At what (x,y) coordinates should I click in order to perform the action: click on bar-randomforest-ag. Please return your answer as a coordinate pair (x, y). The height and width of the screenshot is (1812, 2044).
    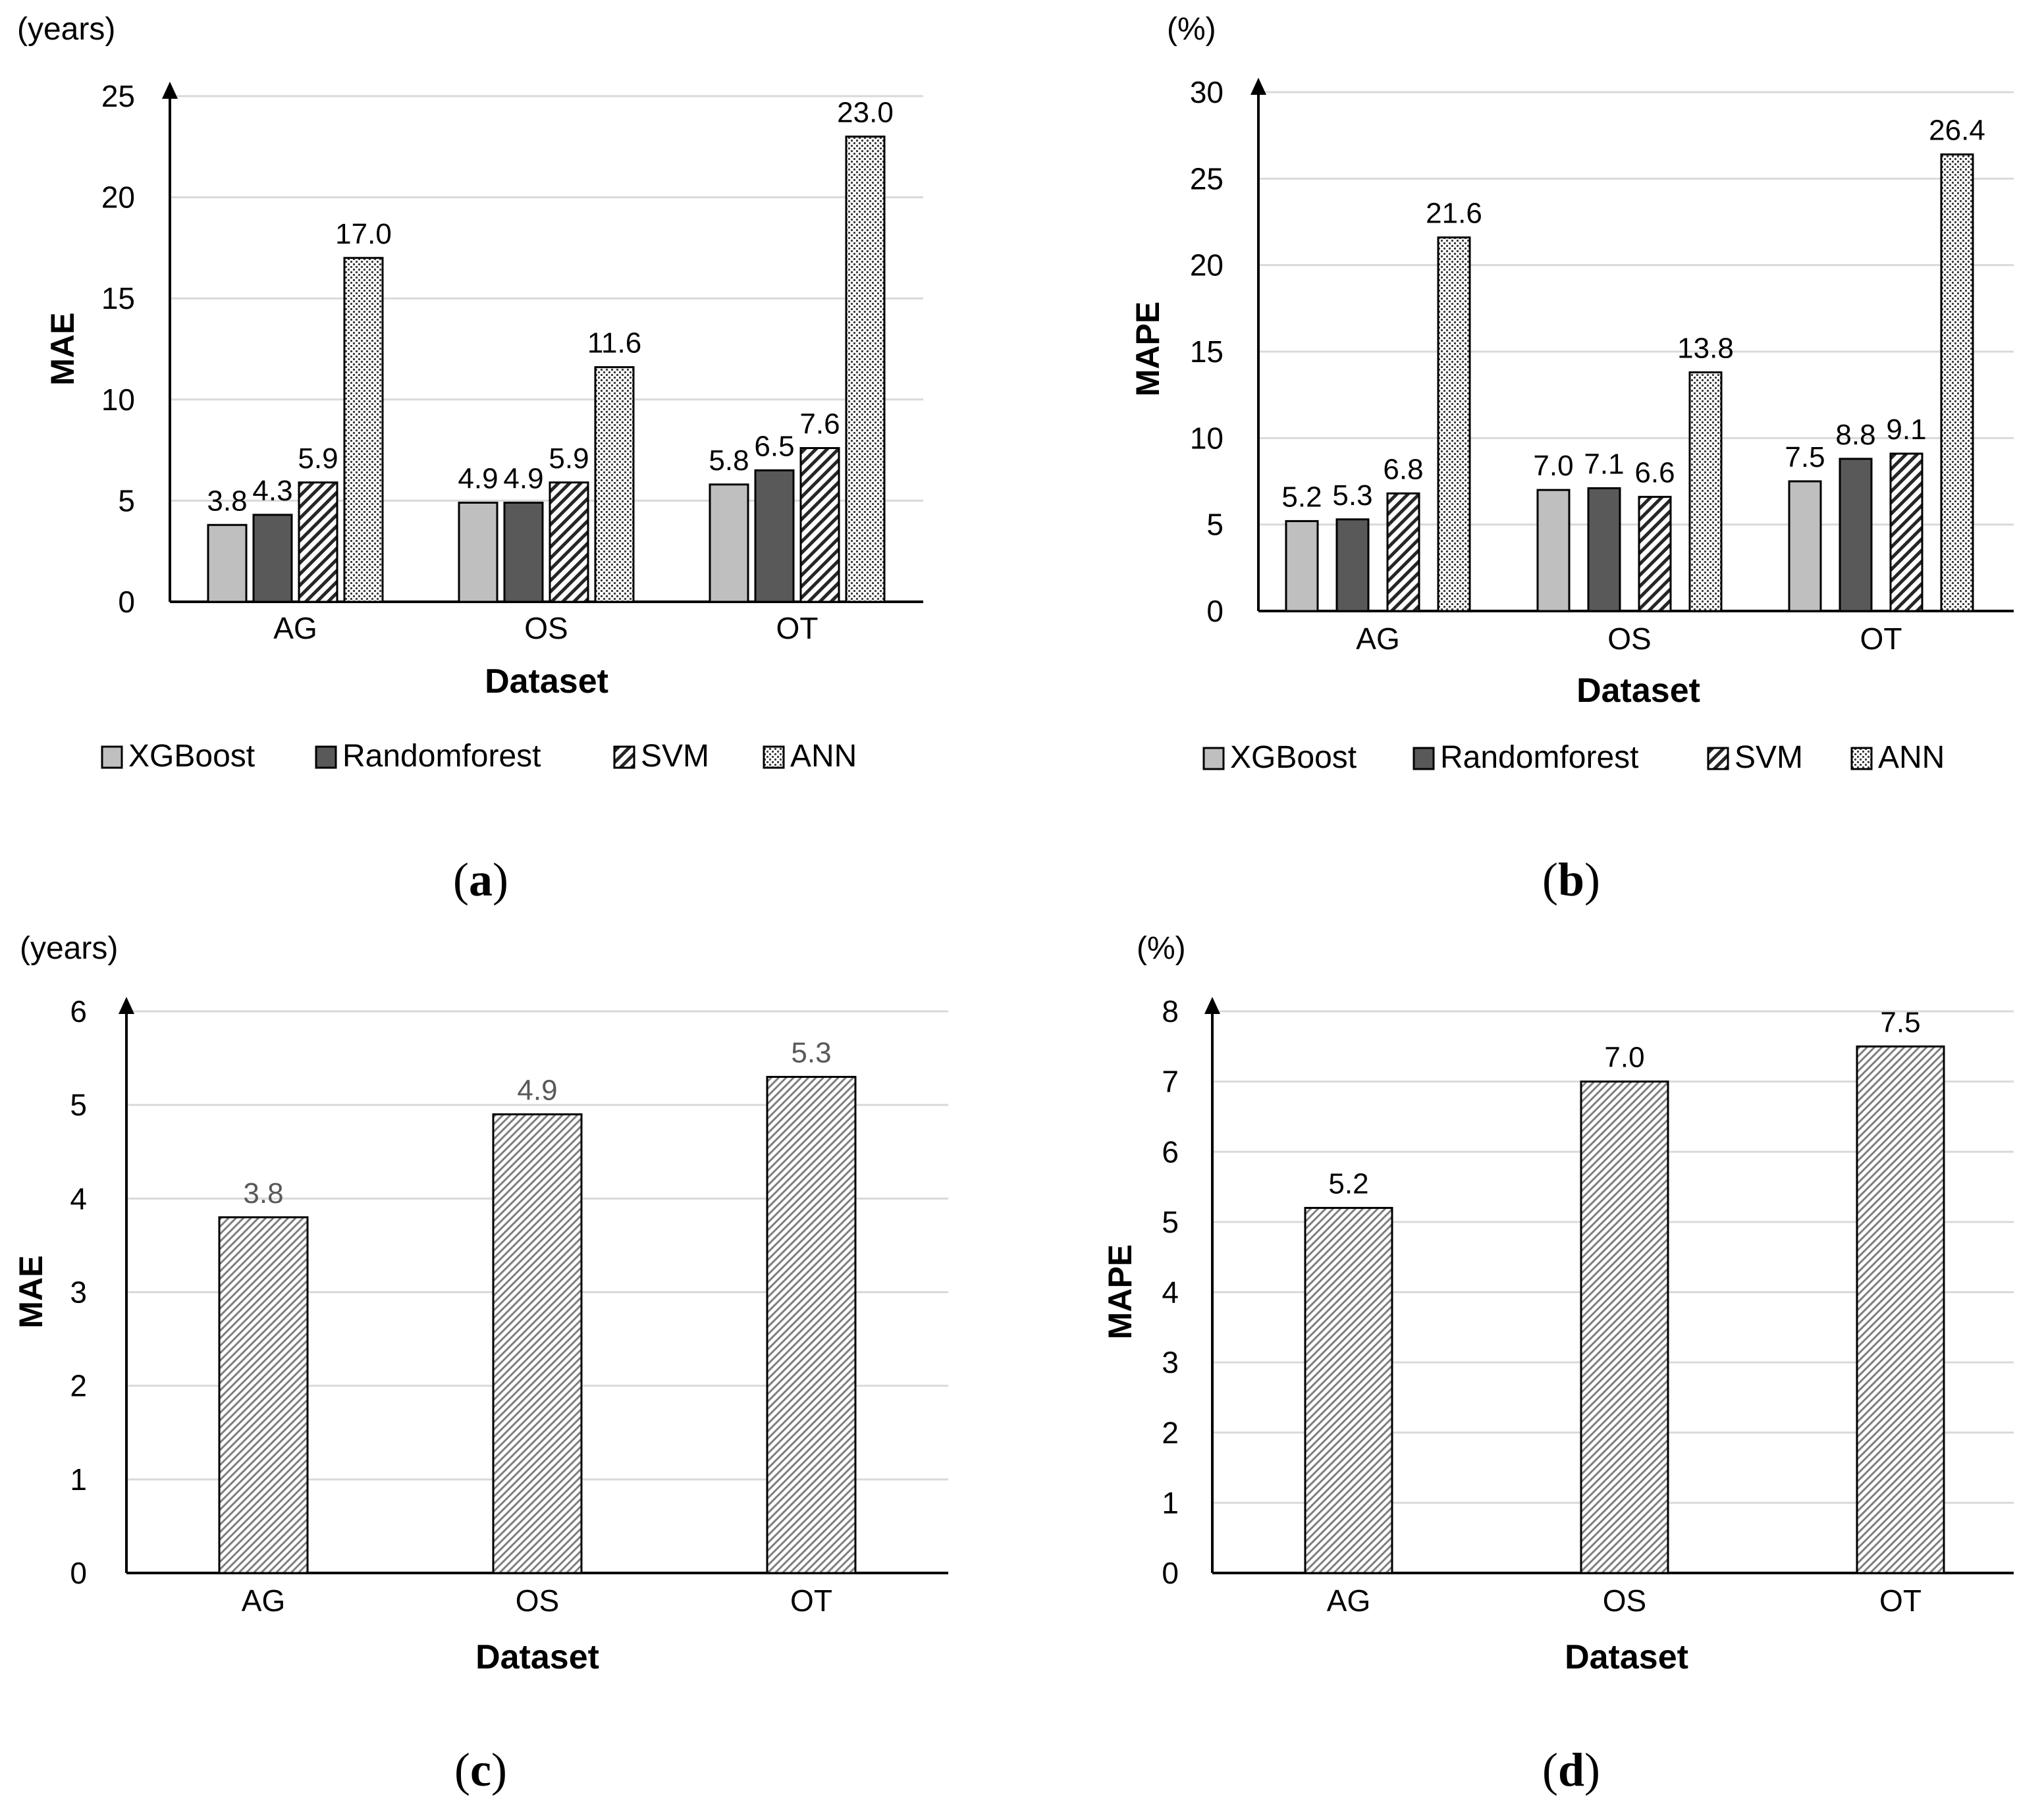
    Looking at the image, I should click on (272, 558).